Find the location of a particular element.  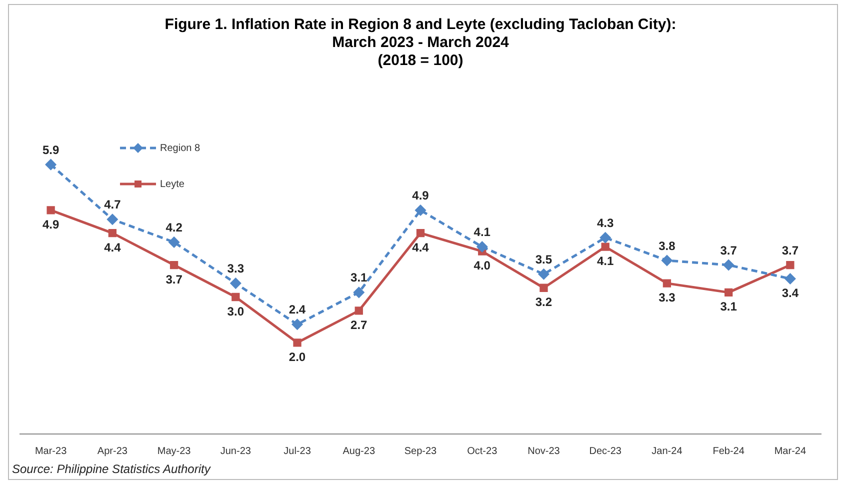

data-label: 5.9 is located at coordinates (51, 149).